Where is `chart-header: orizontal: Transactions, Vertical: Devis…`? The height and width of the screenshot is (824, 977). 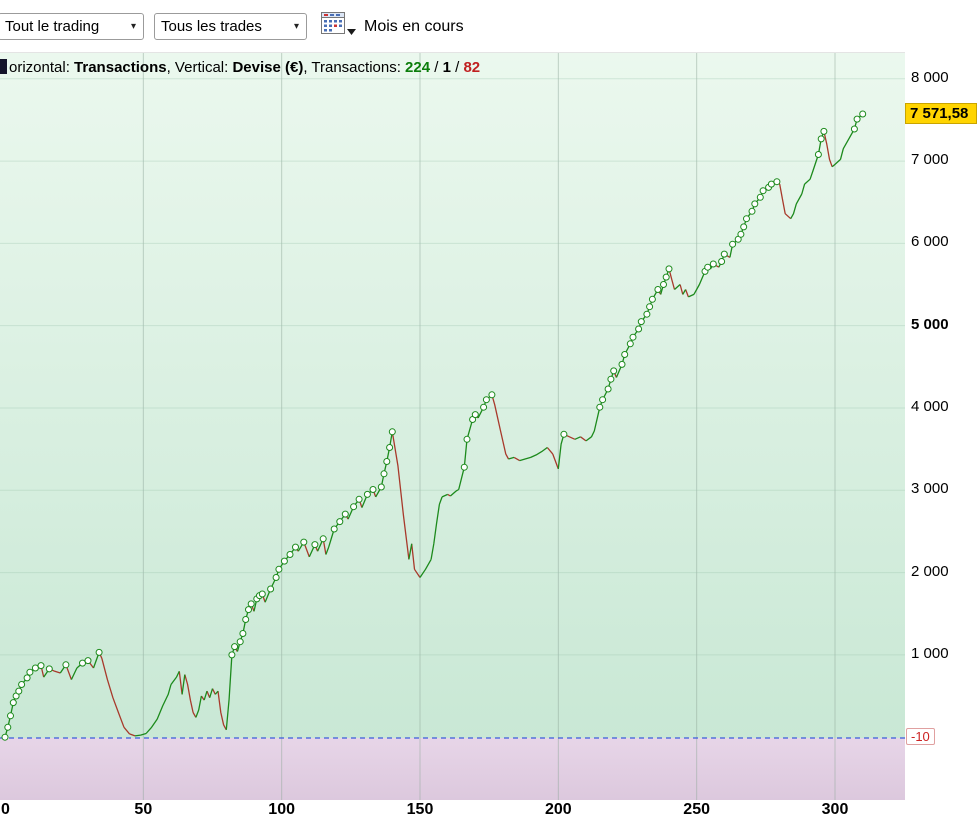
chart-header: orizontal: Transactions, Vertical: Devis… is located at coordinates (240, 67).